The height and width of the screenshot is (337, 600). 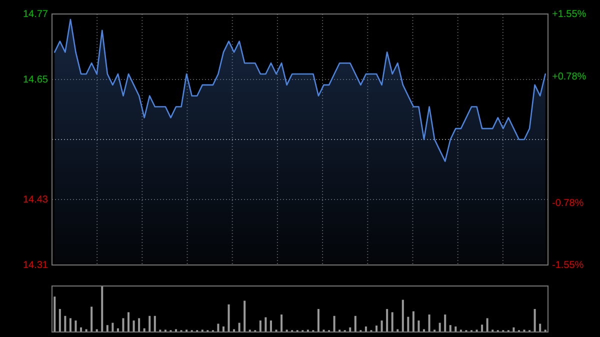 I want to click on y-tick-label: 14.65, so click(x=35, y=80).